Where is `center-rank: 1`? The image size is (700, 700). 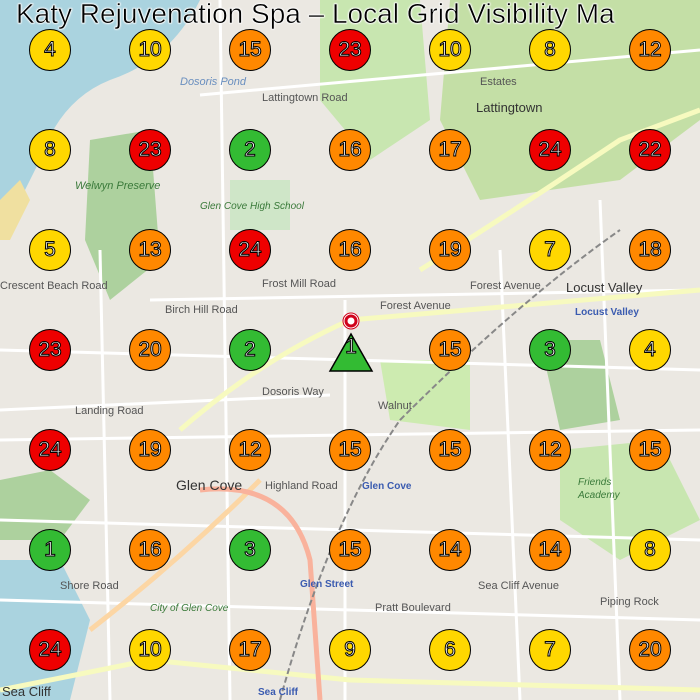 center-rank: 1 is located at coordinates (351, 347).